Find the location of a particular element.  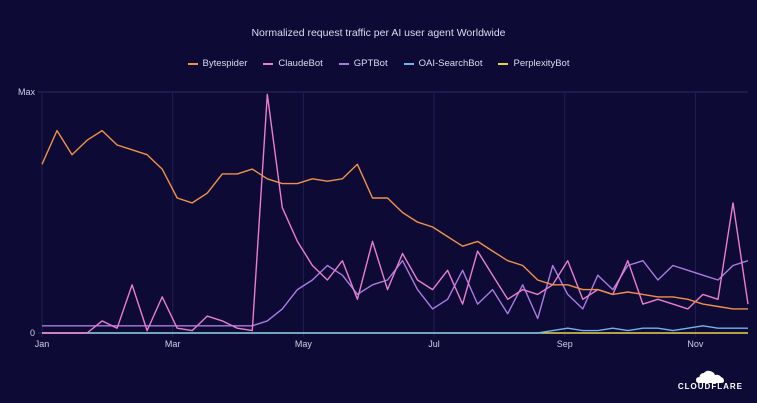

legend-label: PerplexityBot is located at coordinates (541, 63).